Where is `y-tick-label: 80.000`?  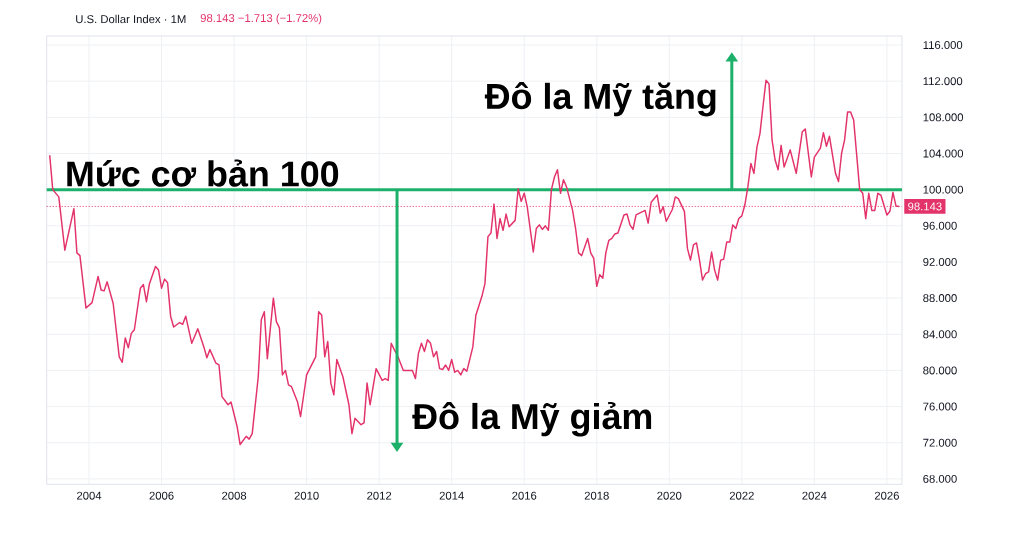
y-tick-label: 80.000 is located at coordinates (940, 370).